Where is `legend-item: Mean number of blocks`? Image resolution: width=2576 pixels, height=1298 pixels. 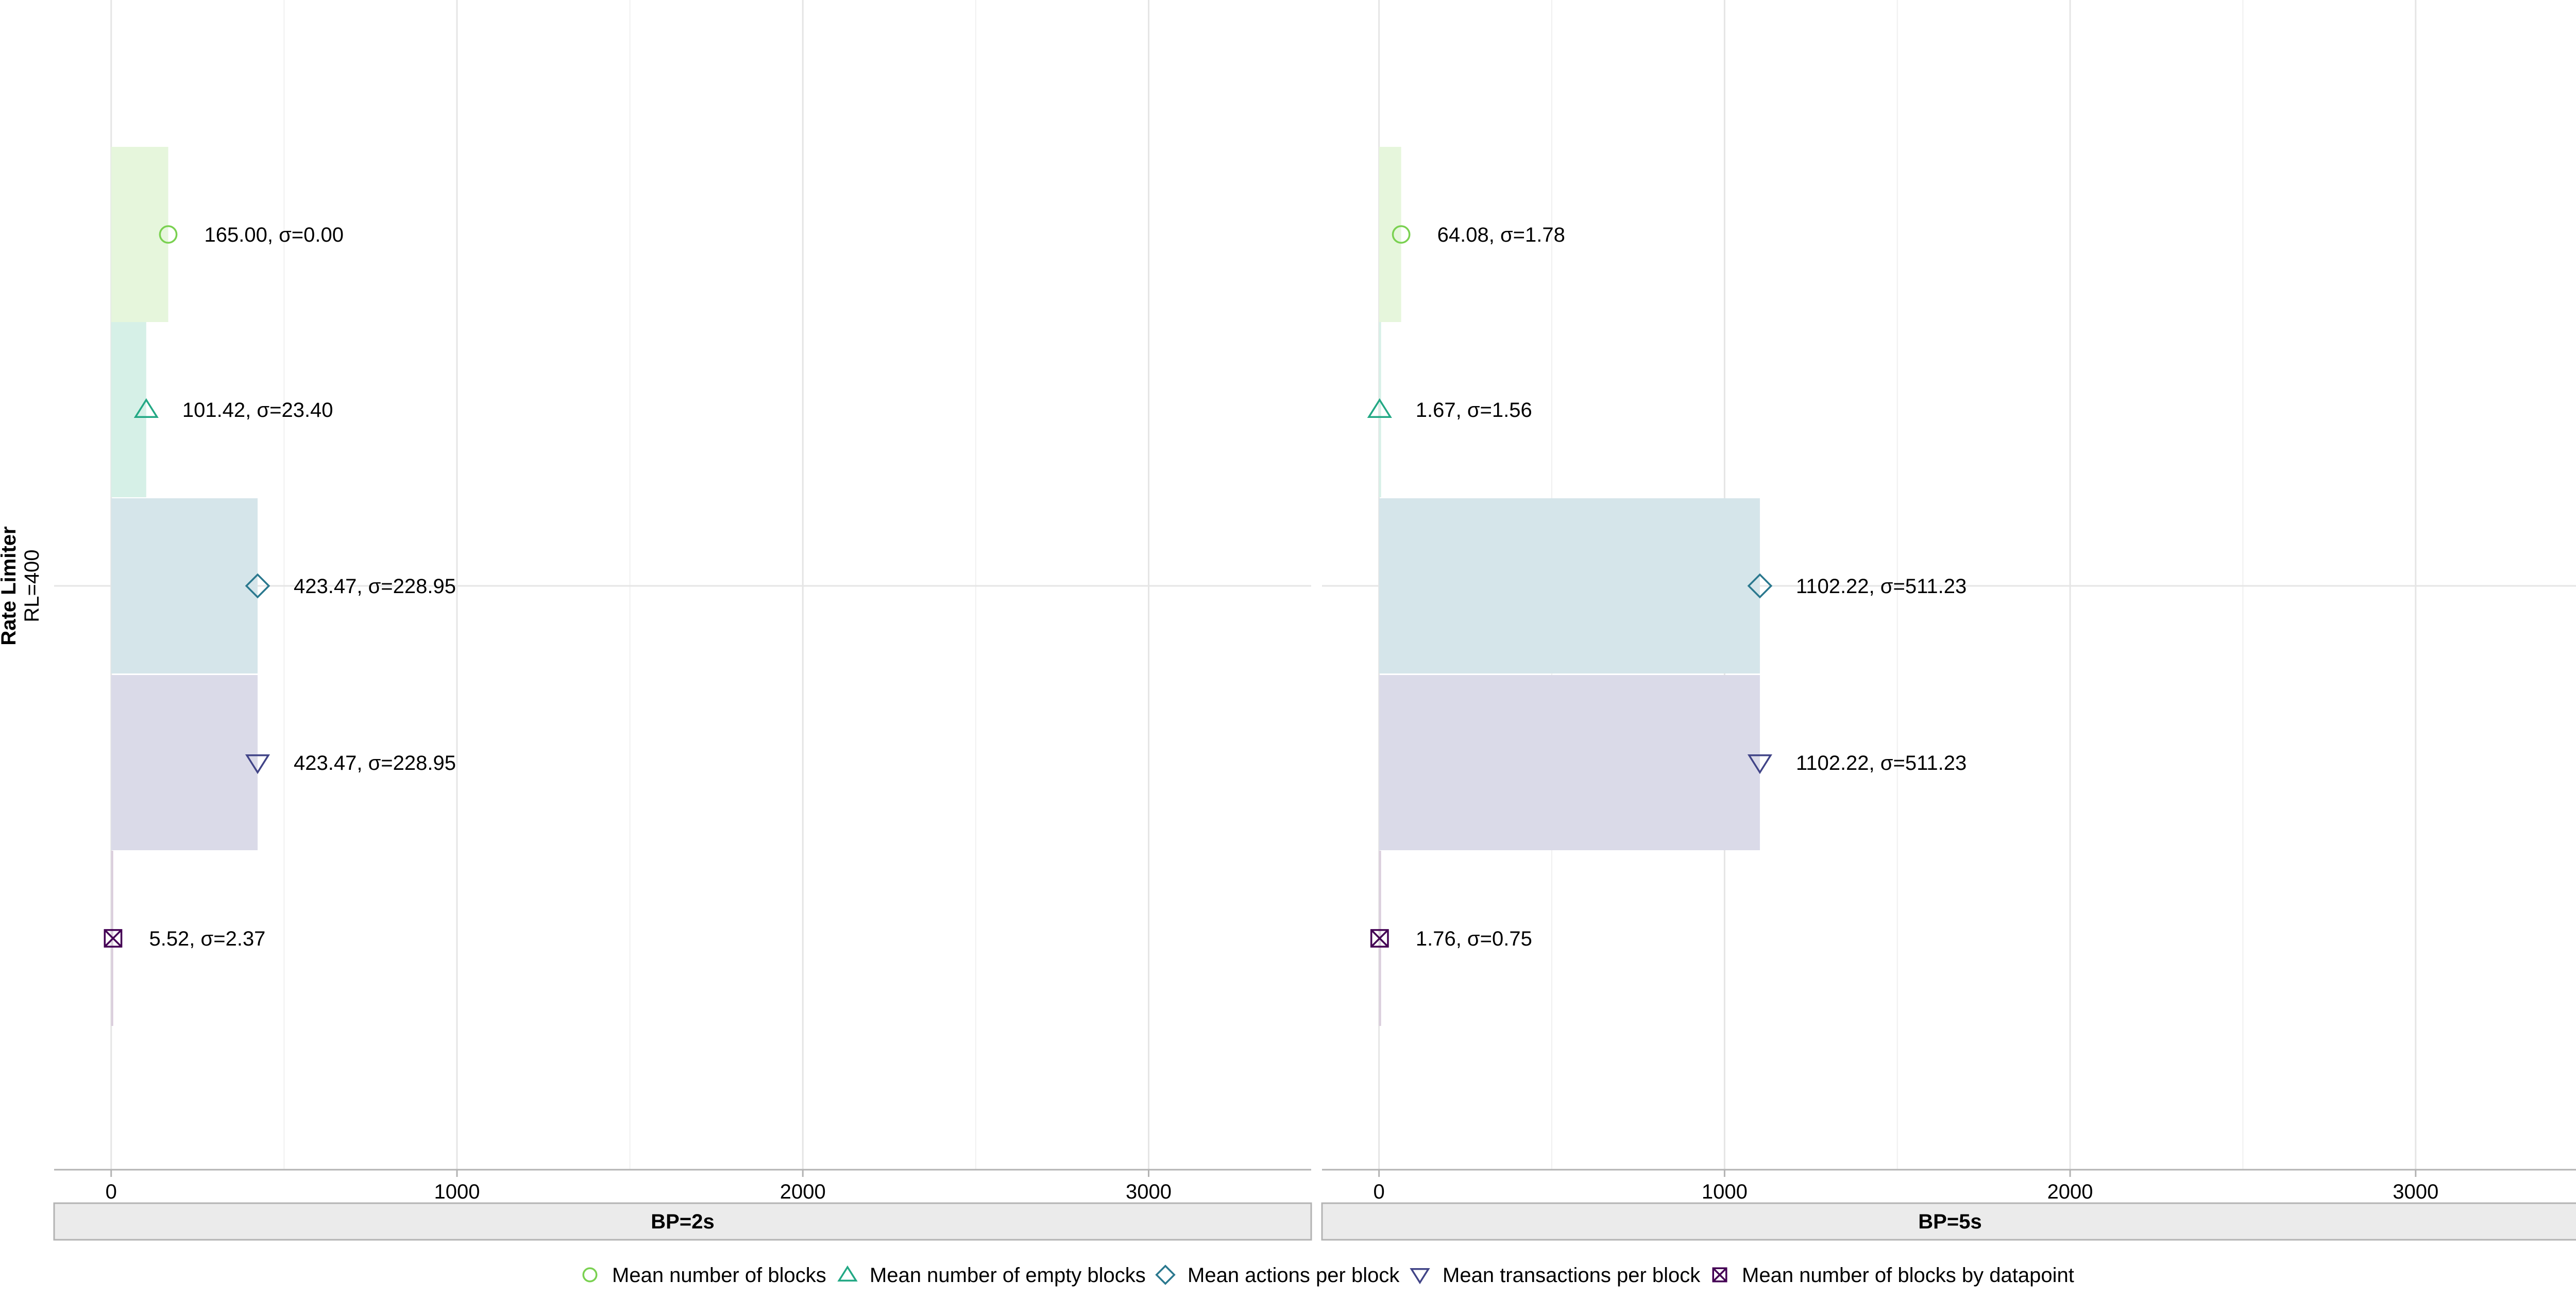
legend-item: Mean number of blocks is located at coordinates (704, 1275).